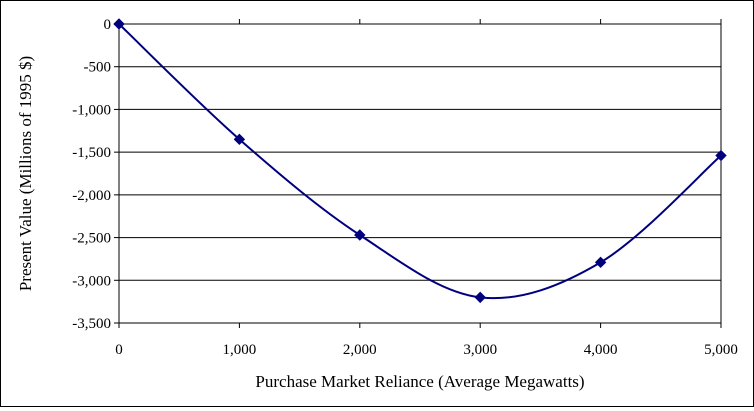 This screenshot has width=754, height=411. I want to click on y-tick-label: -3,000, so click(91, 281).